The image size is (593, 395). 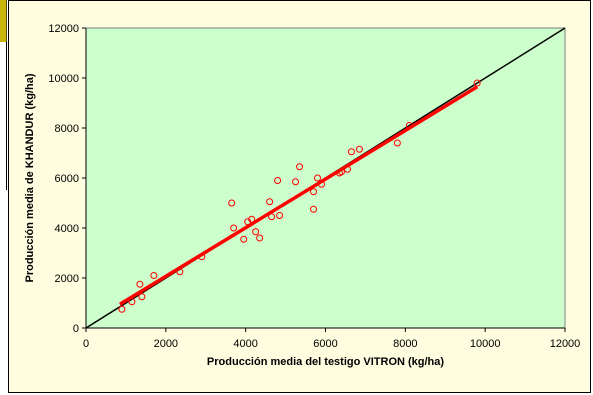 What do you see at coordinates (3, 292) in the screenshot?
I see `left-strip-bottom` at bounding box center [3, 292].